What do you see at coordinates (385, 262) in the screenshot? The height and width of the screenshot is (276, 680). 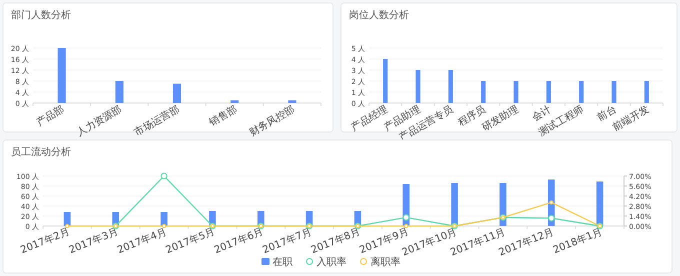 I see `legend-label: 离职率` at bounding box center [385, 262].